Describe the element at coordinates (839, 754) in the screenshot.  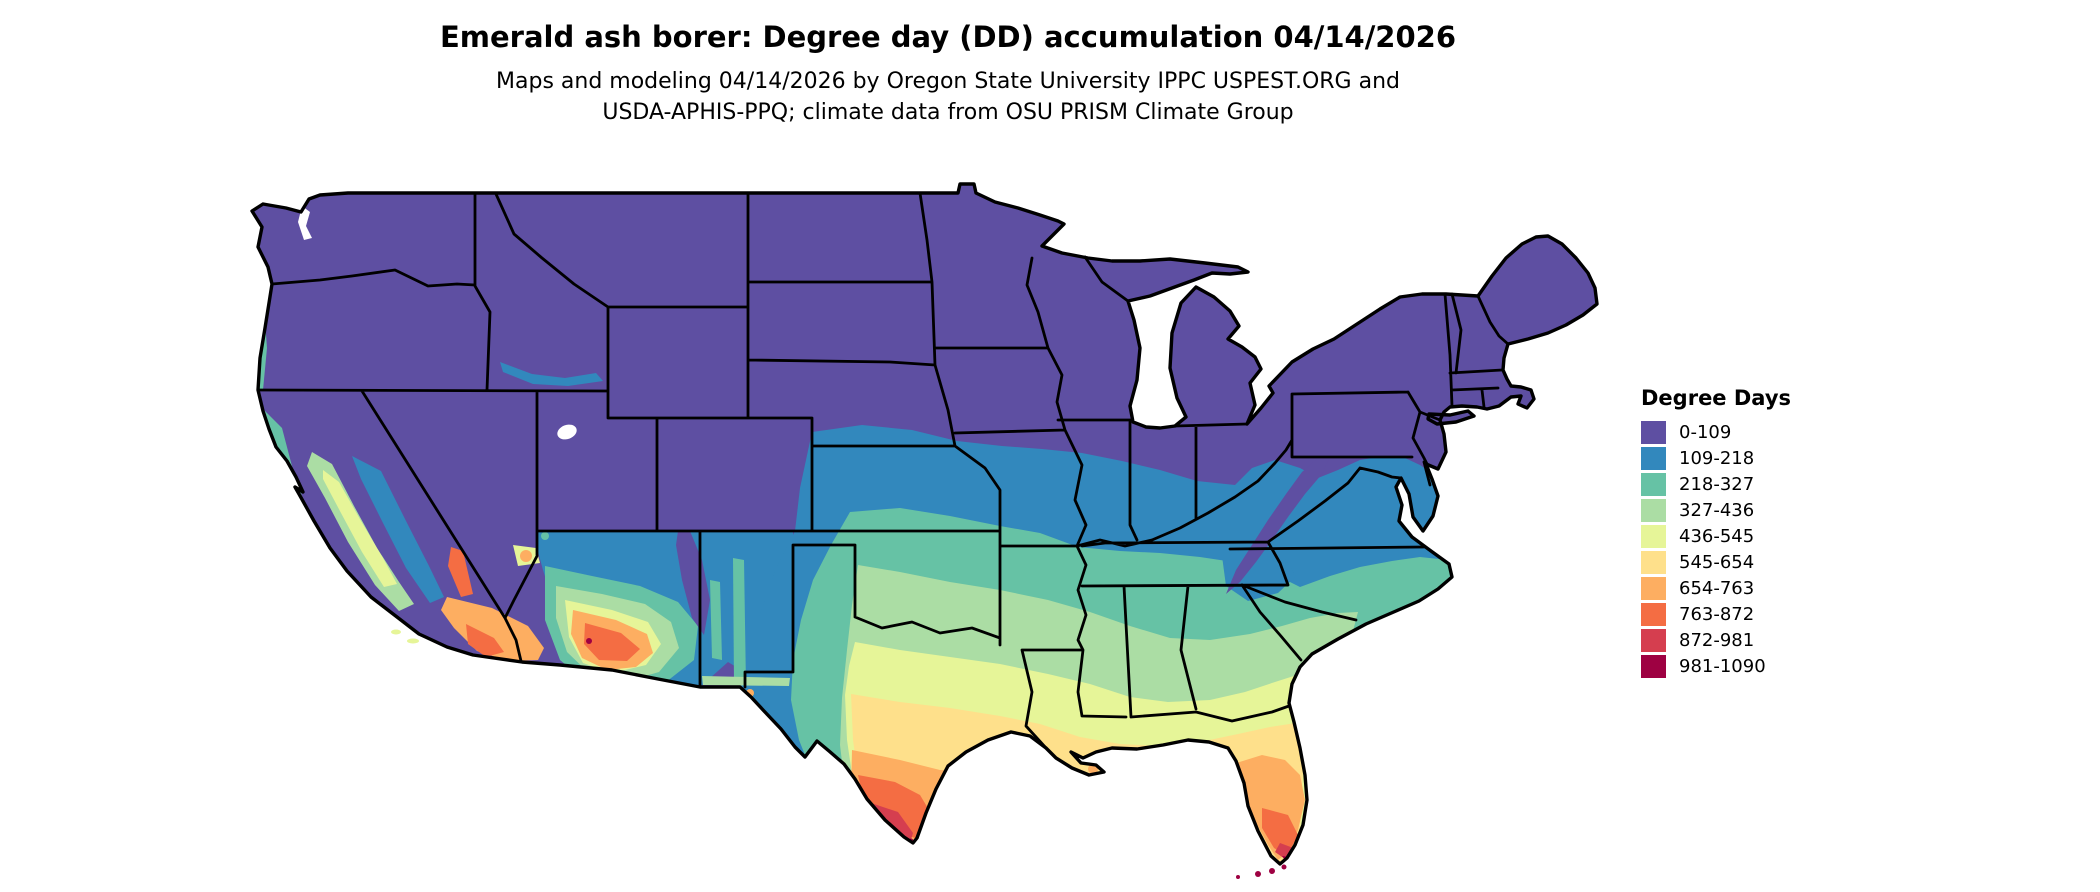
I see `offshore-islands` at that location.